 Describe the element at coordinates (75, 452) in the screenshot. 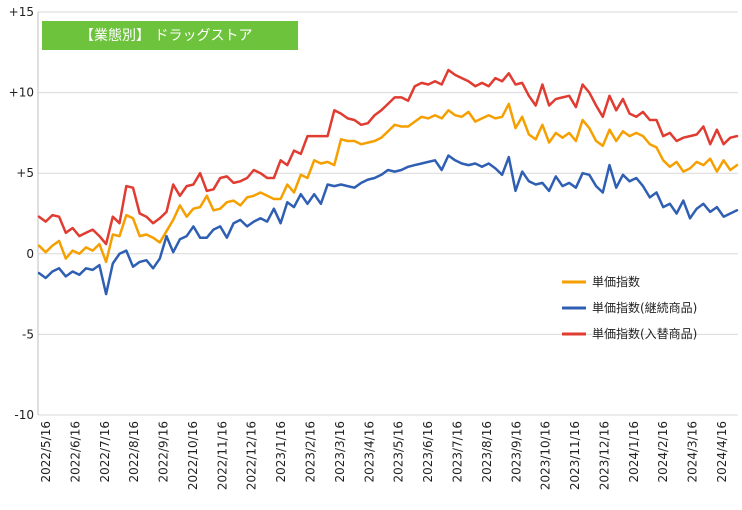

I see `x-tick-label: 2022/6/16` at that location.